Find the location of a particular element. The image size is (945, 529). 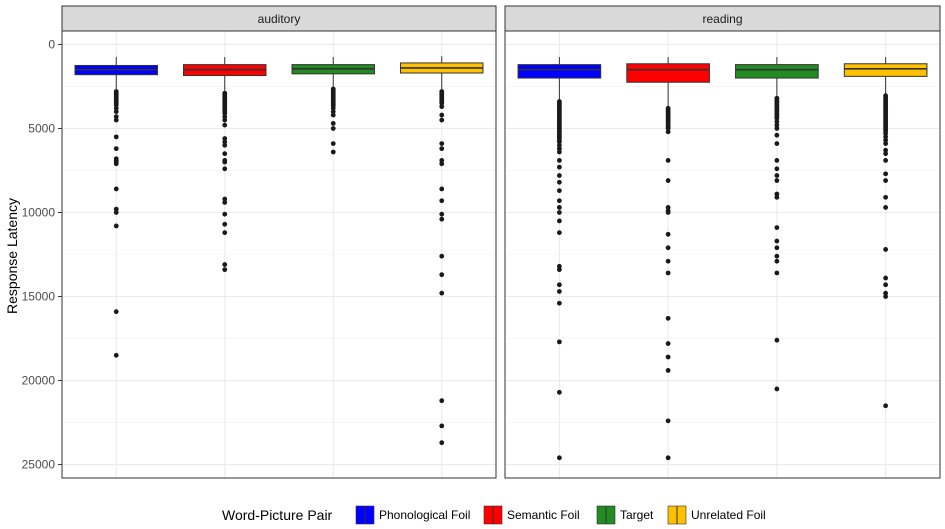

y-axis: 0 5000 10000 15000 20000 25000 is located at coordinates (42, 254).